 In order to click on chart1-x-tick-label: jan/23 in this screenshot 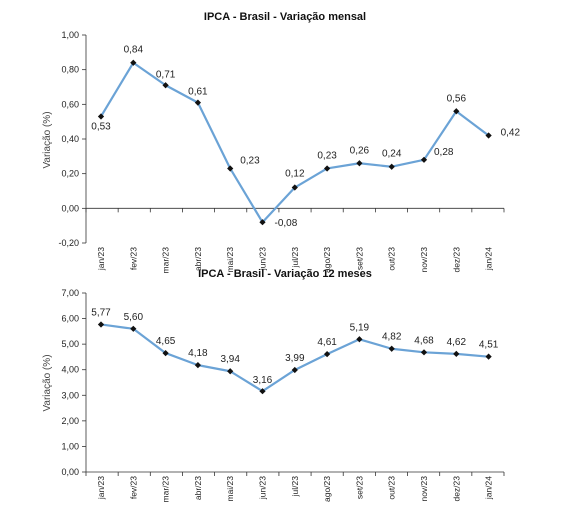, I will do `click(101, 259)`.